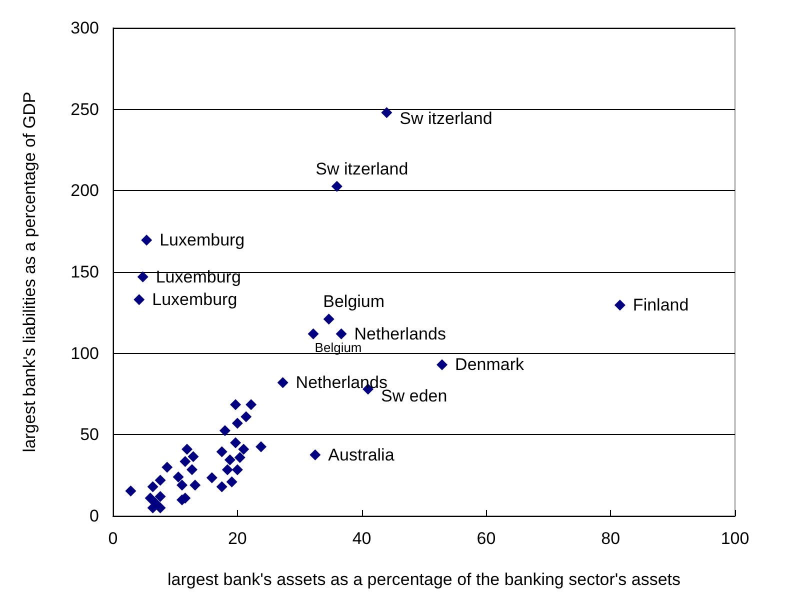 This screenshot has height=611, width=800. Describe the element at coordinates (362, 538) in the screenshot. I see `x-tick-label: 40` at that location.